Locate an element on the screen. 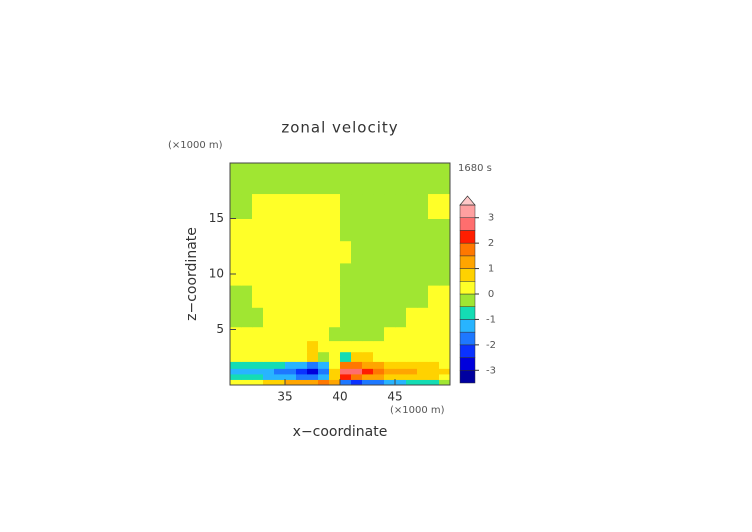 This screenshot has width=752, height=532. colorbar-tick-label: -3 is located at coordinates (491, 370).